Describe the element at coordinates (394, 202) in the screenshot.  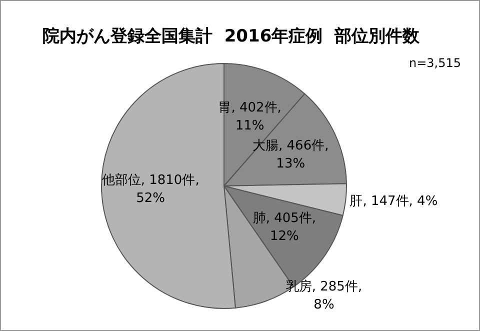
I see `slice-label: 肝, 147件, 4%` at that location.